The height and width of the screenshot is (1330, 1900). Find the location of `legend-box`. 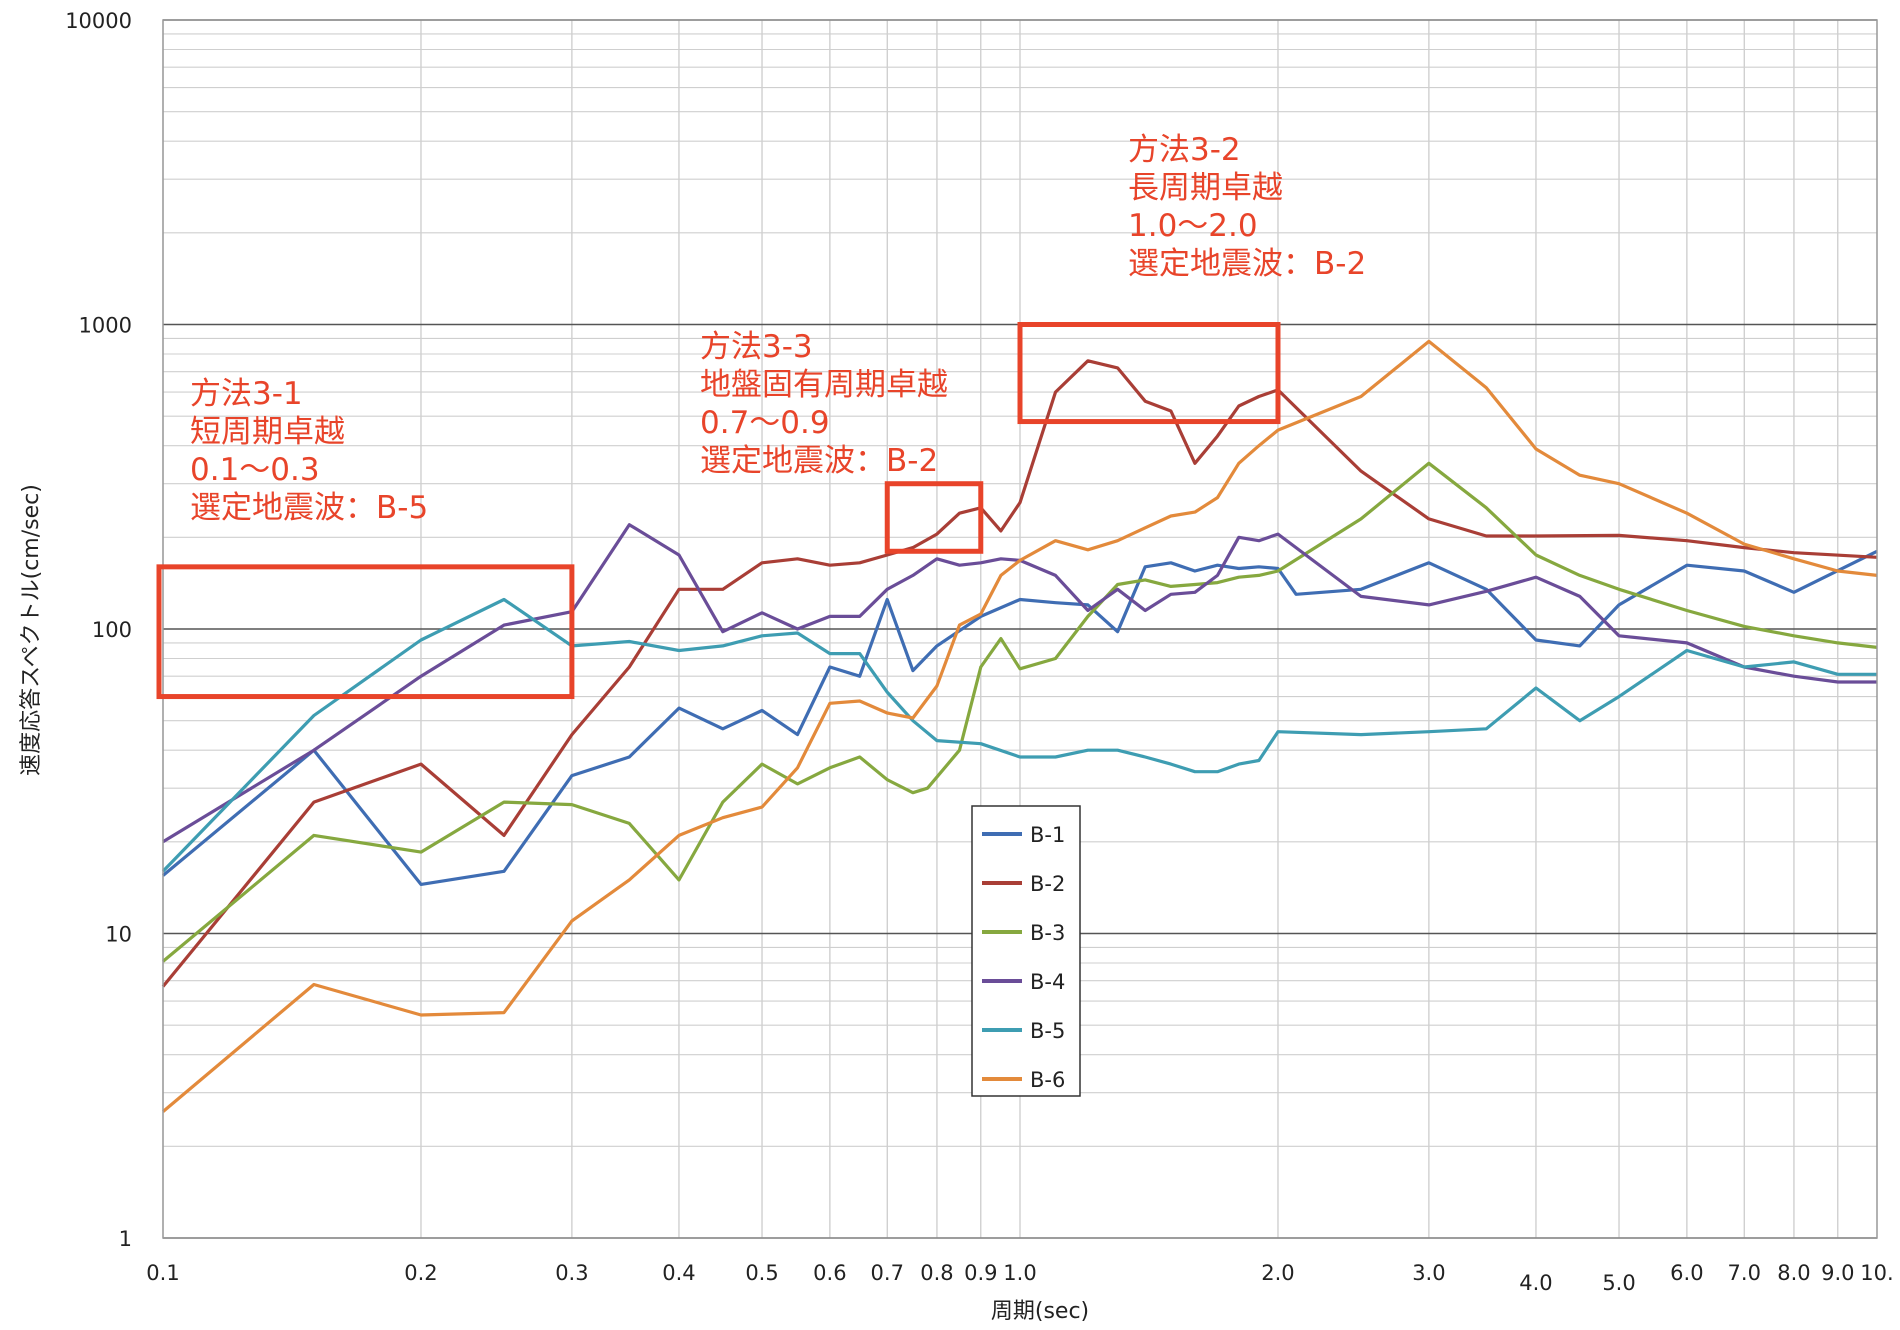

legend-box is located at coordinates (1026, 951).